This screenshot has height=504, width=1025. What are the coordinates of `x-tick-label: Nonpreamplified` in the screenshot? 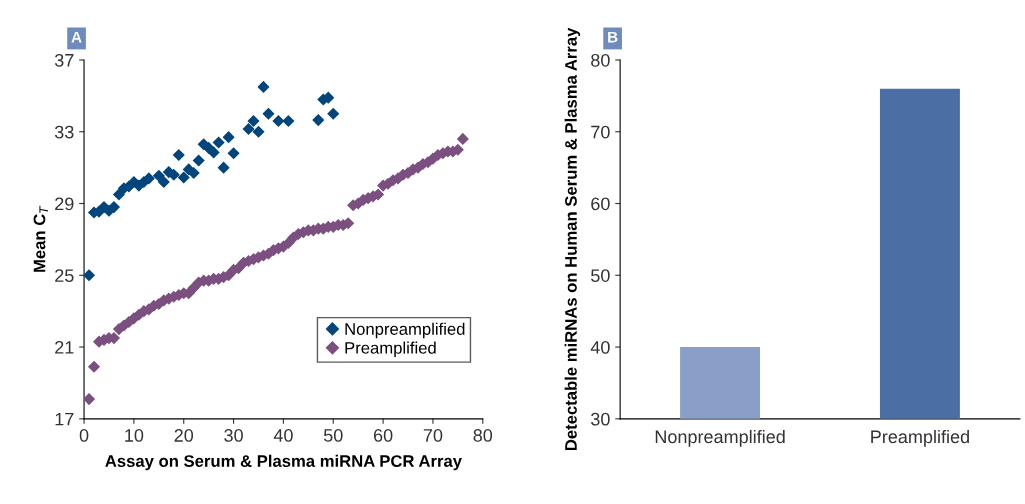 It's located at (720, 438).